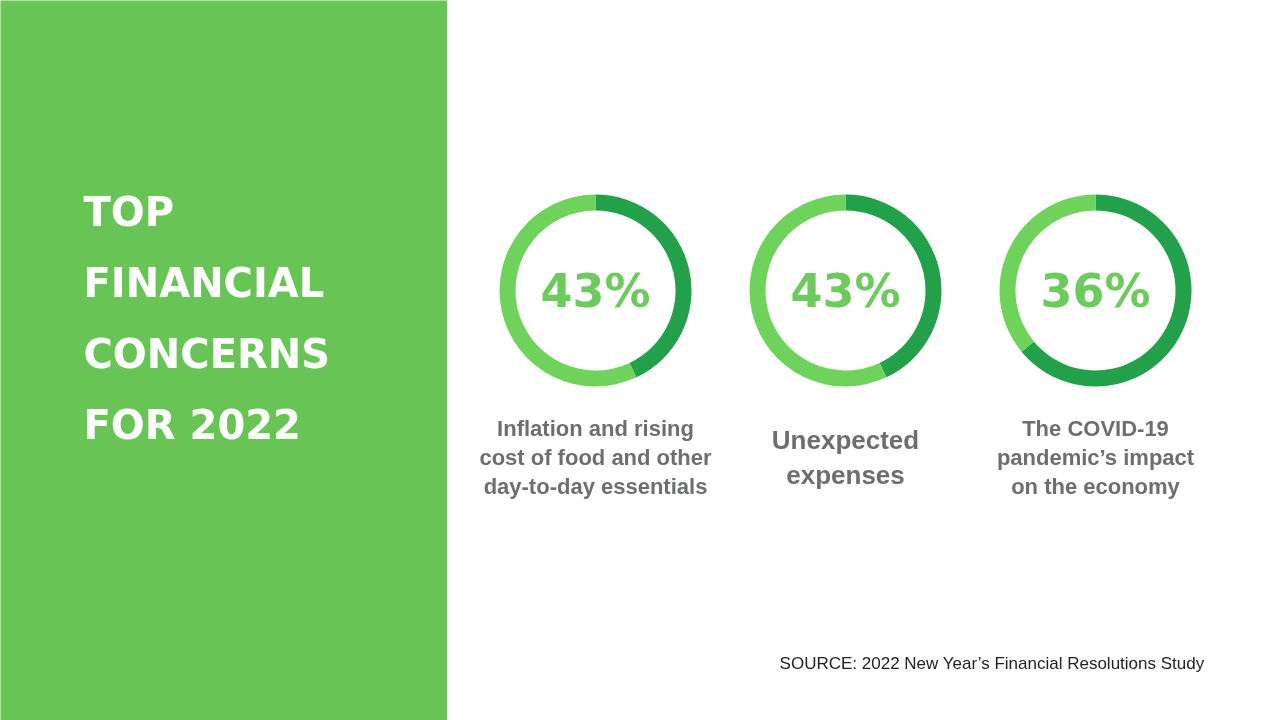 Image resolution: width=1280 pixels, height=720 pixels. Describe the element at coordinates (1095, 457) in the screenshot. I see `text: The COVID-19 pandemic’s impact on the economy` at that location.